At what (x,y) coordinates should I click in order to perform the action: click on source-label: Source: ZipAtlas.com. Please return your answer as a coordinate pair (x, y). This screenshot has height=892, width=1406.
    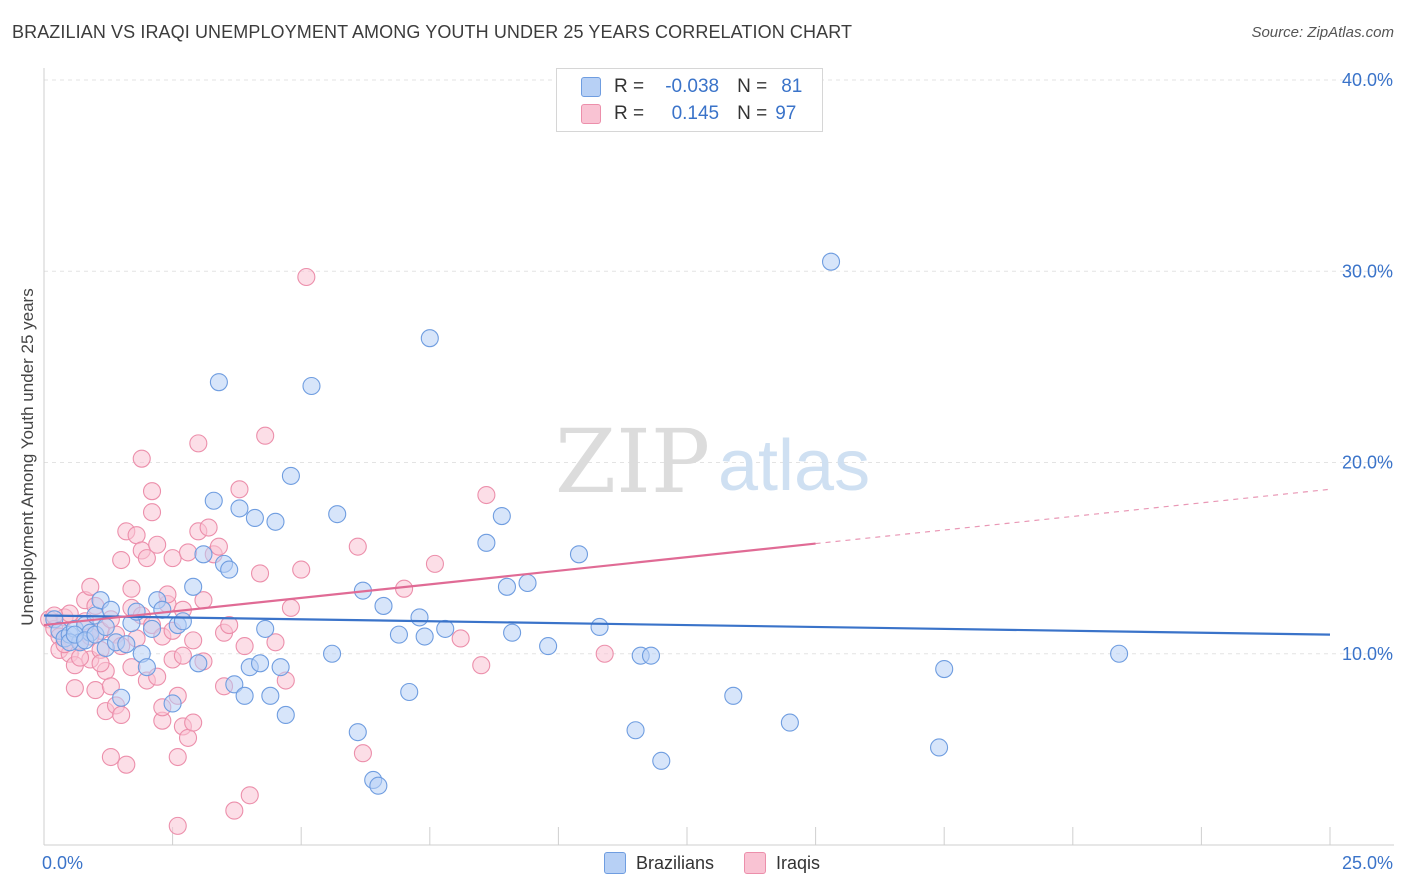
    Looking at the image, I should click on (1322, 32).